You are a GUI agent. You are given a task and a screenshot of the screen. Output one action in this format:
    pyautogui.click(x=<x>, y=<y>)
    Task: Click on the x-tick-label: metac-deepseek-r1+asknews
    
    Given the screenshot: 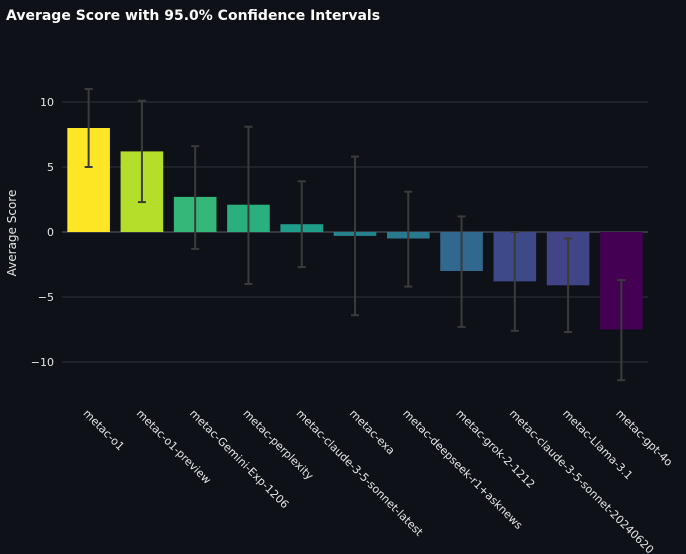 What is the action you would take?
    pyautogui.click(x=462, y=469)
    